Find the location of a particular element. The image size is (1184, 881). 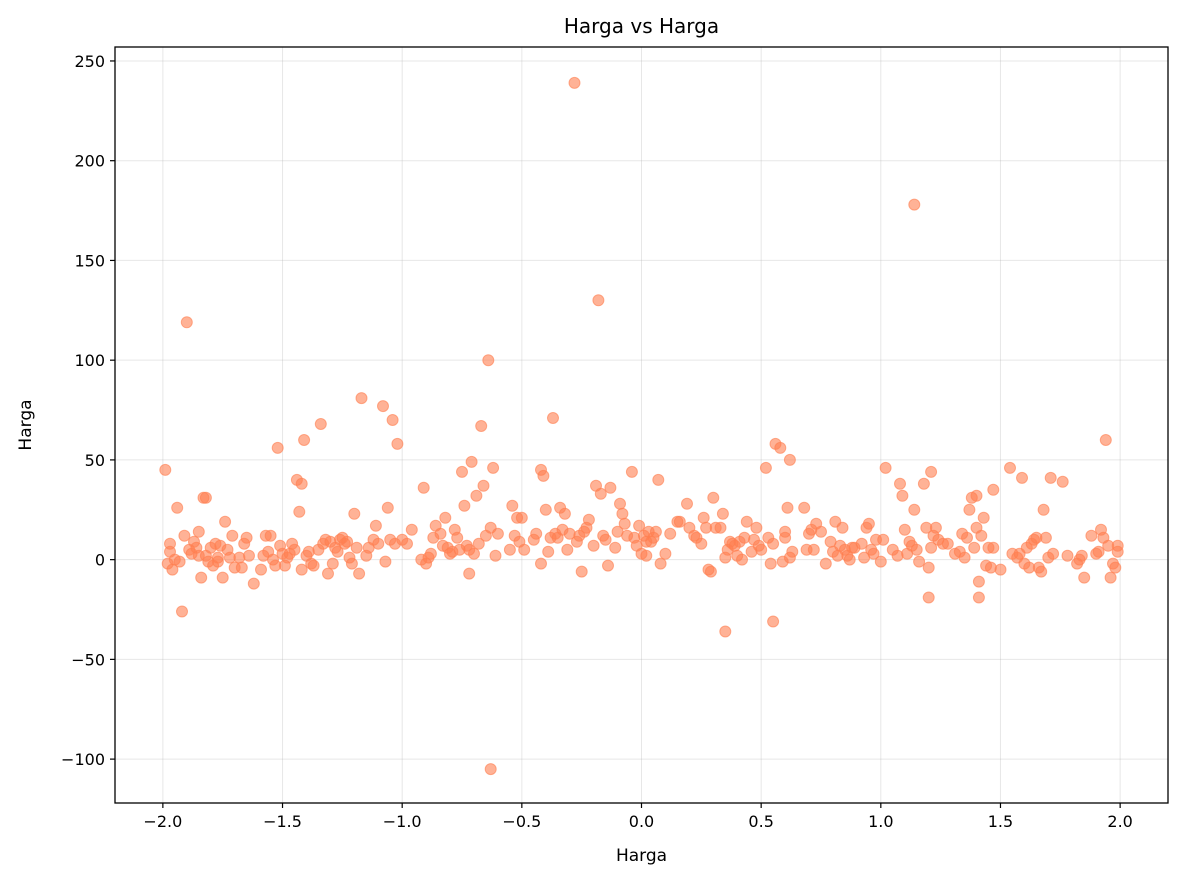

y-tick-label: 50 is located at coordinates (95, 460).